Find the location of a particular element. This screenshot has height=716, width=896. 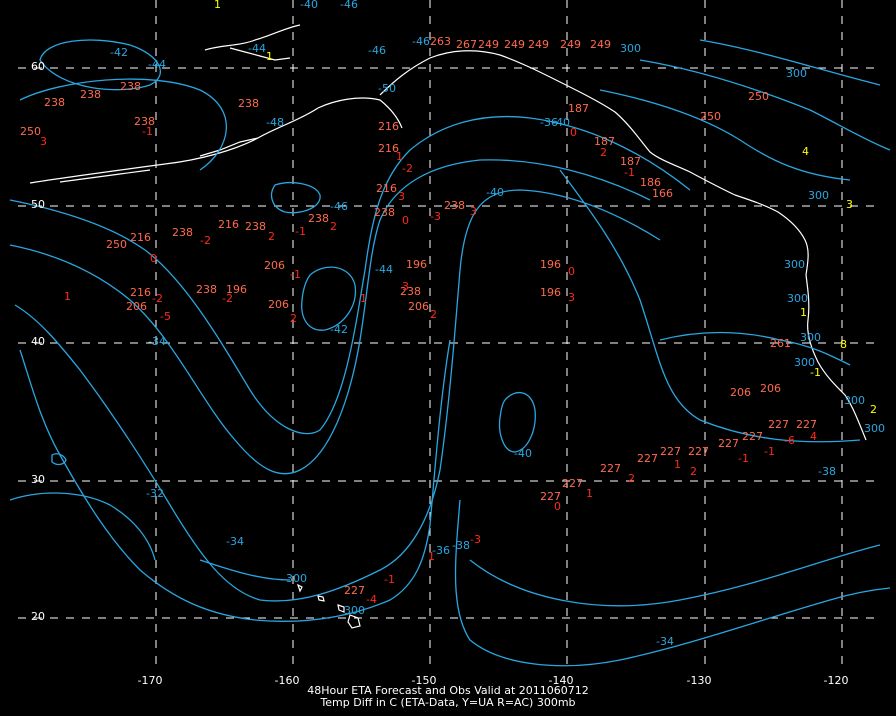

contour-label: -36 is located at coordinates (441, 550).